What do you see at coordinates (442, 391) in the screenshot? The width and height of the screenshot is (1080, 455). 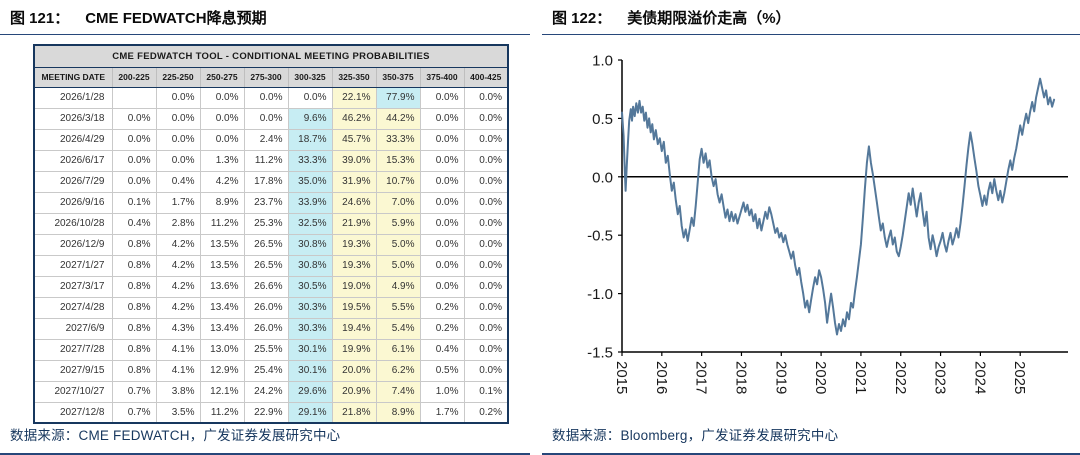 I see `probability-cell: 1.0%` at bounding box center [442, 391].